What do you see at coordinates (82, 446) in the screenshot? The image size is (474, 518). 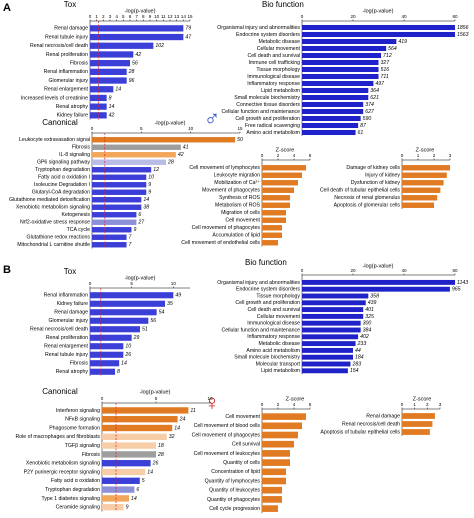 I see `category-label: TGFβ signaling` at bounding box center [82, 446].